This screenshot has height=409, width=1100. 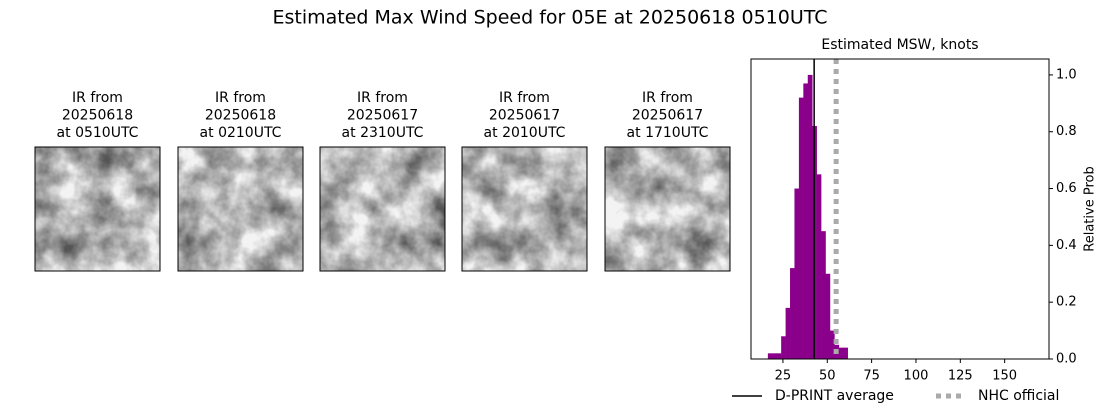 I want to click on y-tick-label: 0.4, so click(x=1066, y=245).